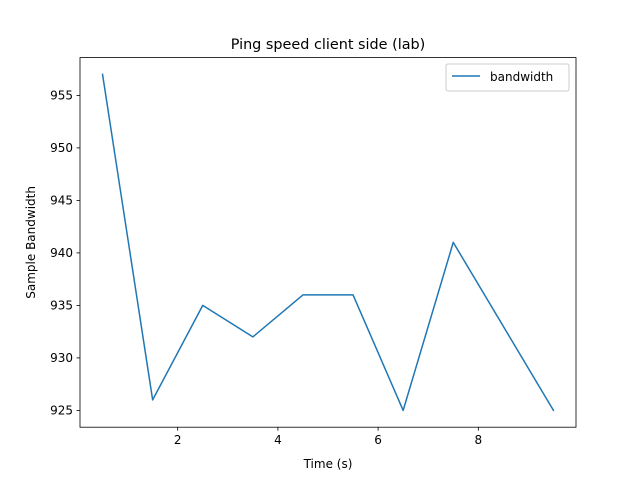 Image resolution: width=640 pixels, height=480 pixels. I want to click on y-tick-label: 945, so click(61, 201).